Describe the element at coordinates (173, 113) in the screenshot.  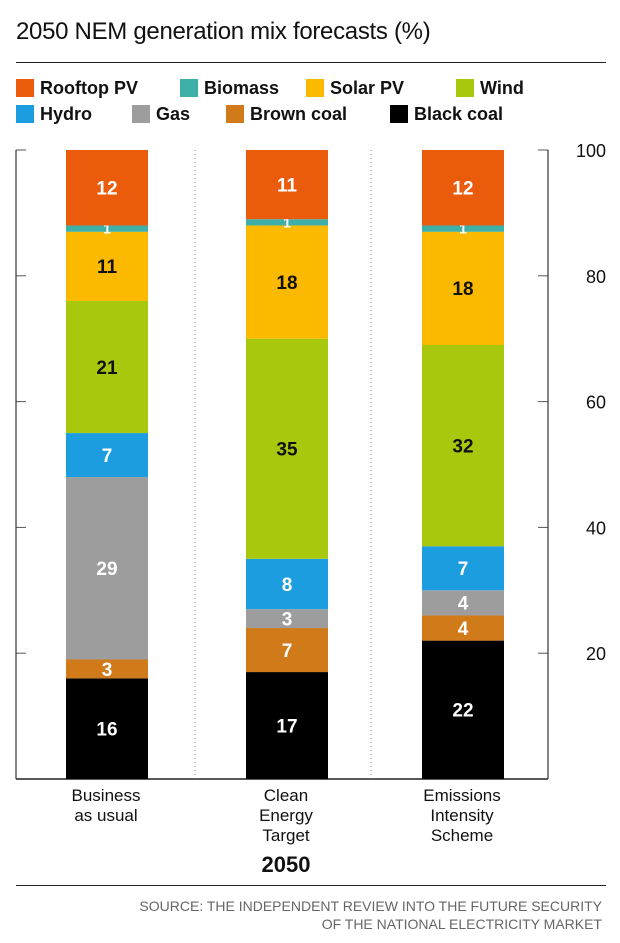
I see `legend-label: Gas` at that location.